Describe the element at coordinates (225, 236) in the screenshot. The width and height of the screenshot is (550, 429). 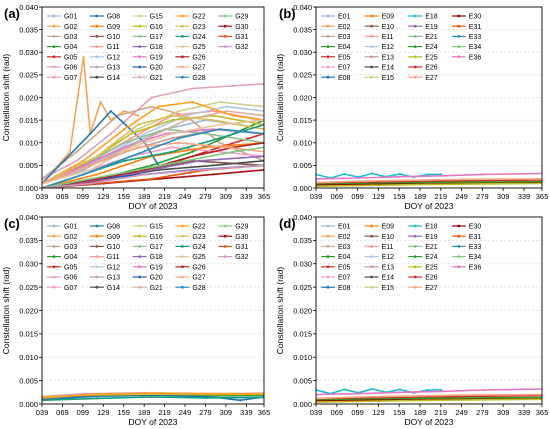
I see `legend-marker-G30` at that location.